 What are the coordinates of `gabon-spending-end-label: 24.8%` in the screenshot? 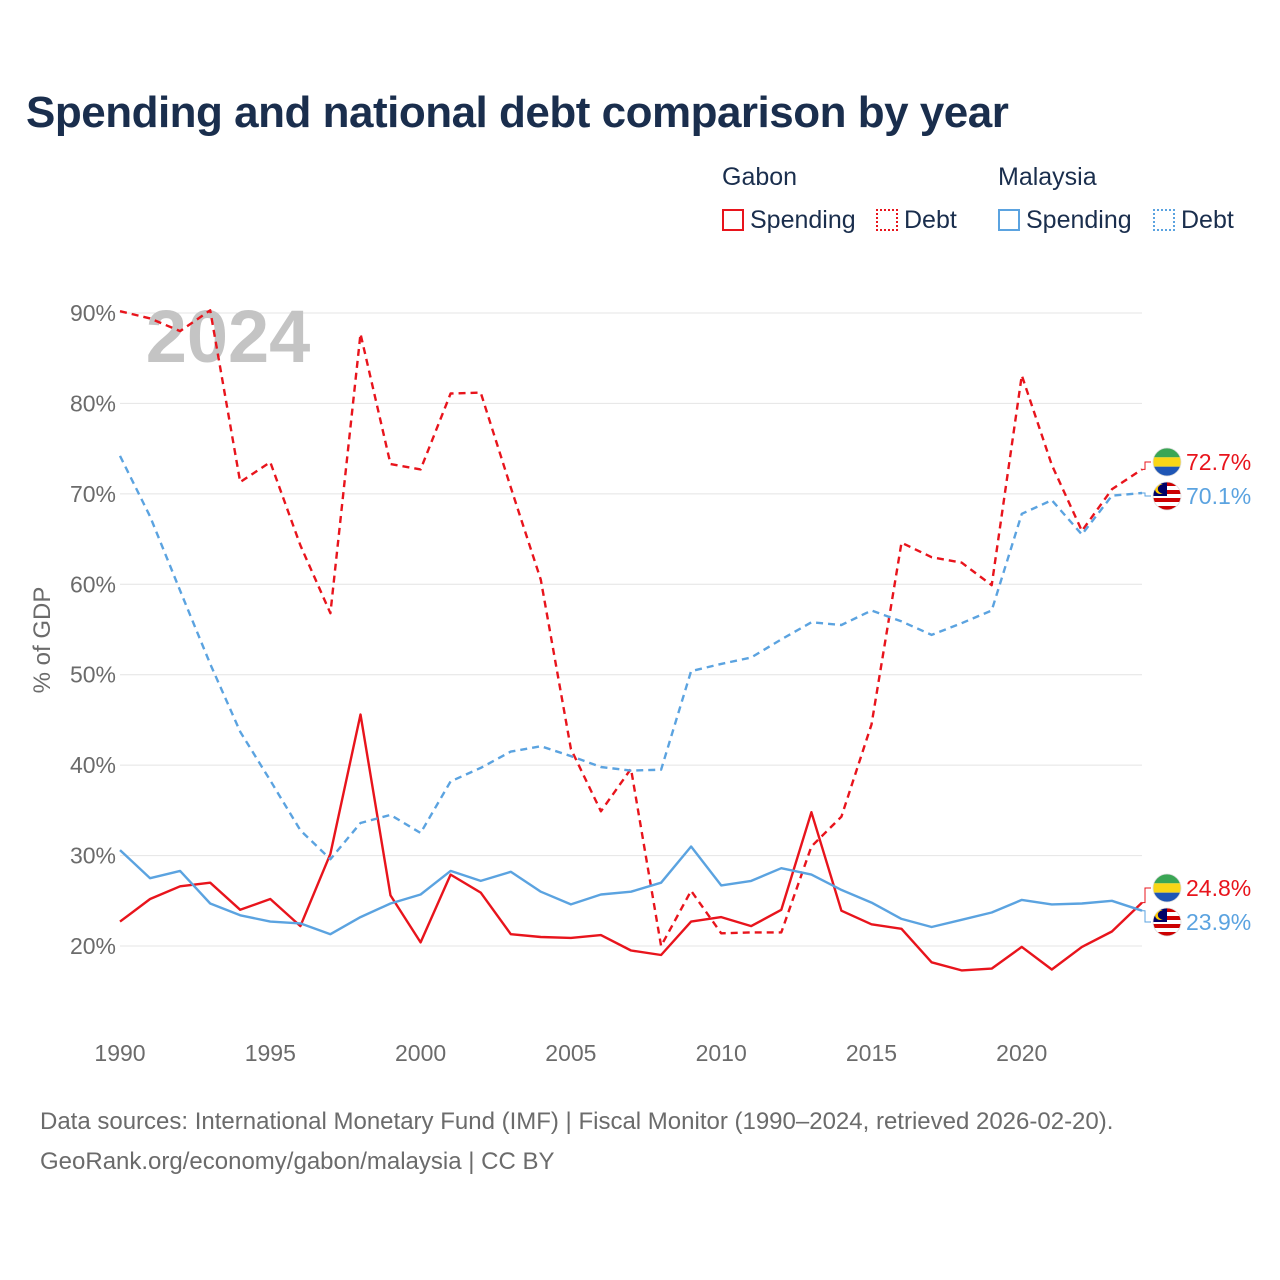 It's located at (1218, 888).